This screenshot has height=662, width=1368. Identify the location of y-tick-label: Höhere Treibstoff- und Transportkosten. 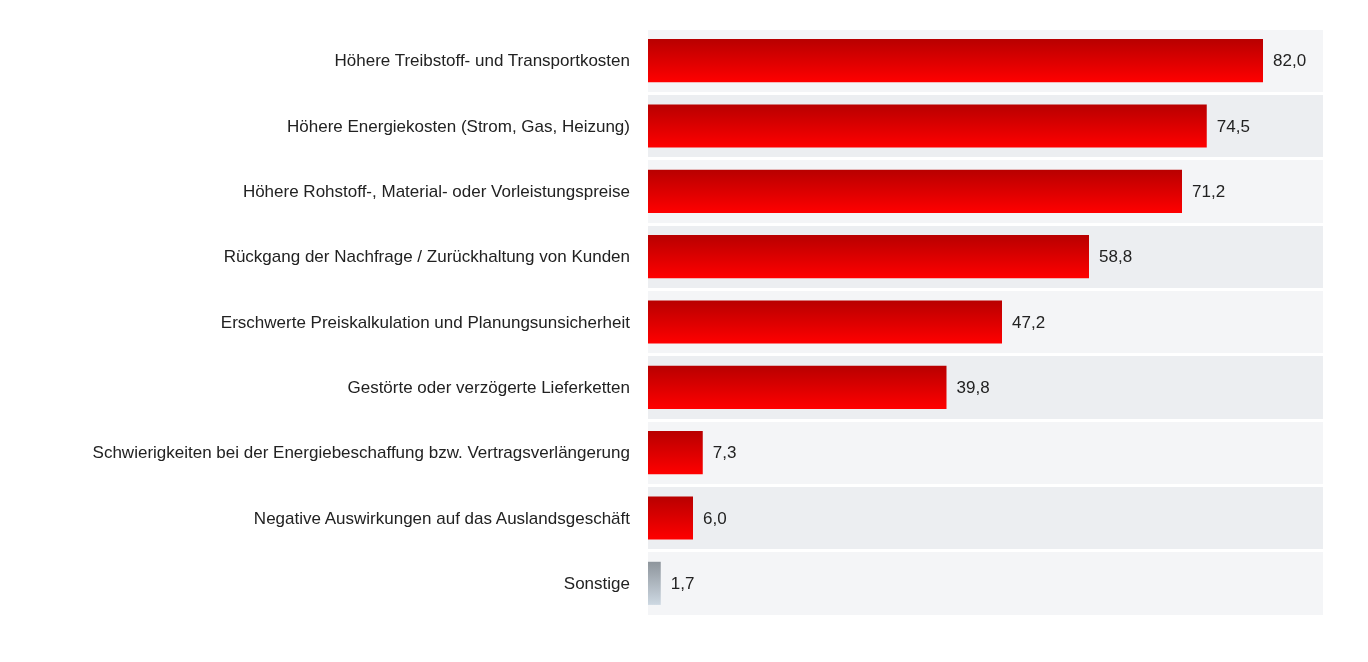
(482, 61).